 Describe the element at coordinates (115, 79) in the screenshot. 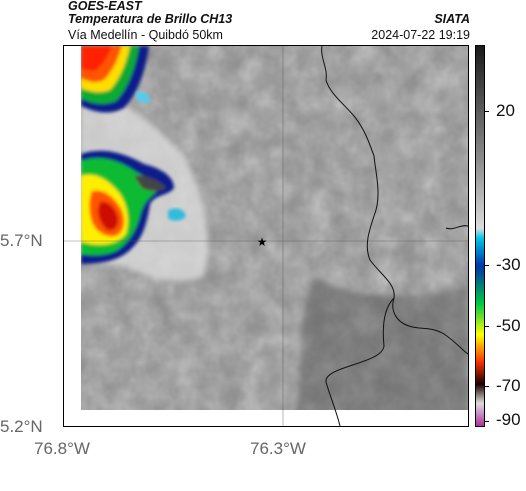

I see `convective-cell-top` at that location.